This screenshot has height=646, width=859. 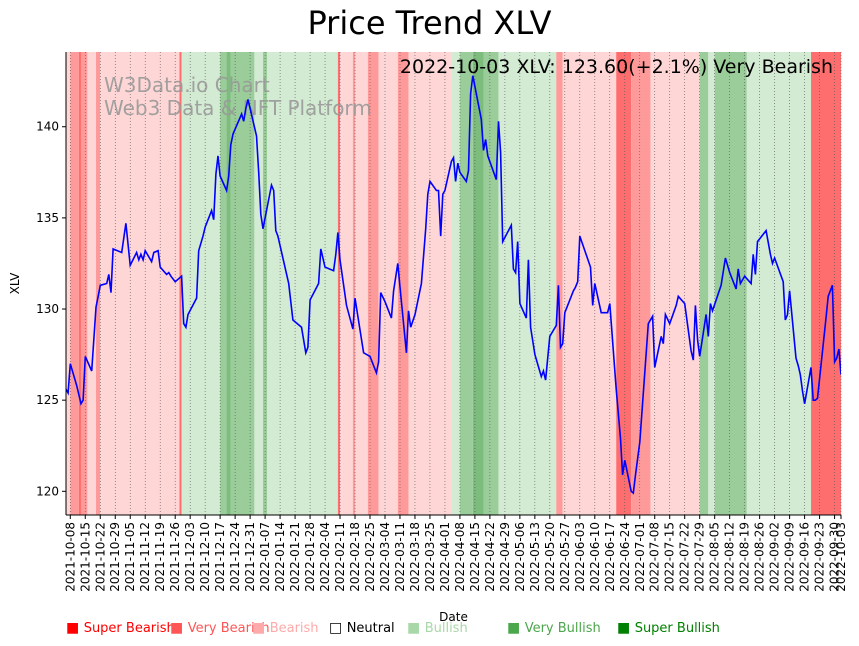 What do you see at coordinates (790, 557) in the screenshot?
I see `x-tick-label: 2022-09-09` at bounding box center [790, 557].